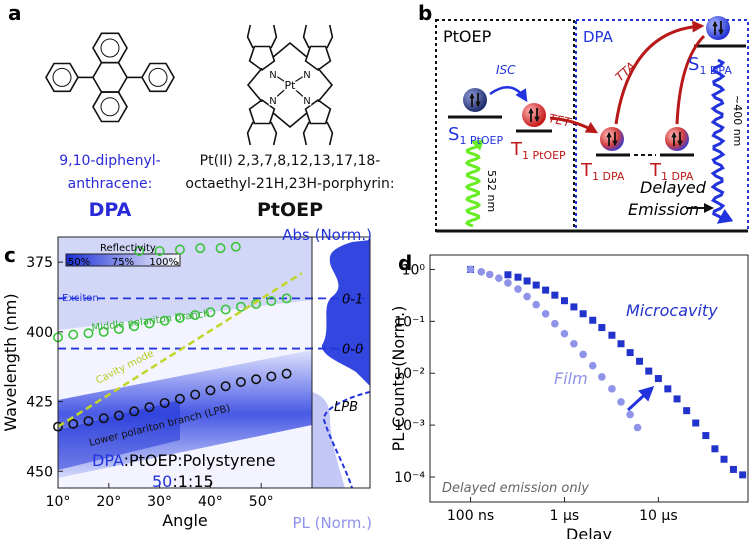 Image resolution: width=754 pixels, height=539 pixels. Describe the element at coordinates (640, 398) in the screenshot. I see `shift-arrow` at that location.